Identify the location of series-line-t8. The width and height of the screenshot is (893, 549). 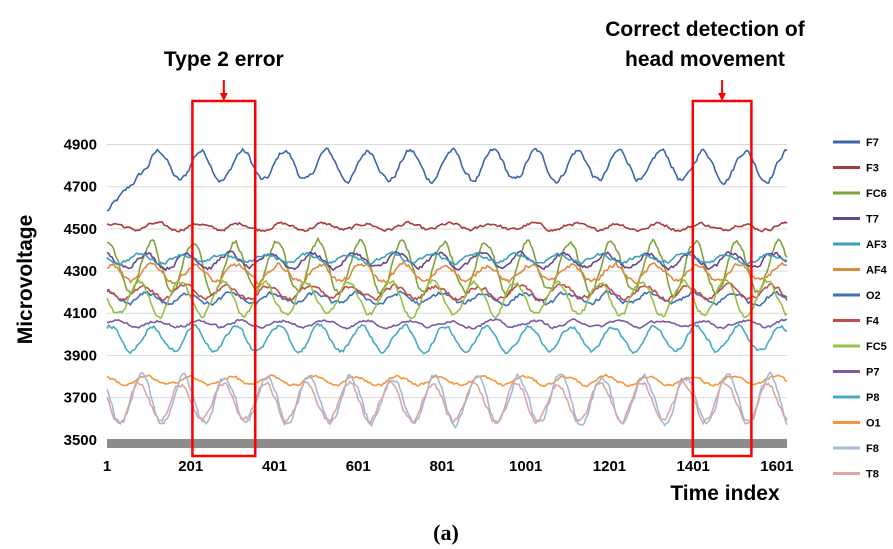
(447, 403).